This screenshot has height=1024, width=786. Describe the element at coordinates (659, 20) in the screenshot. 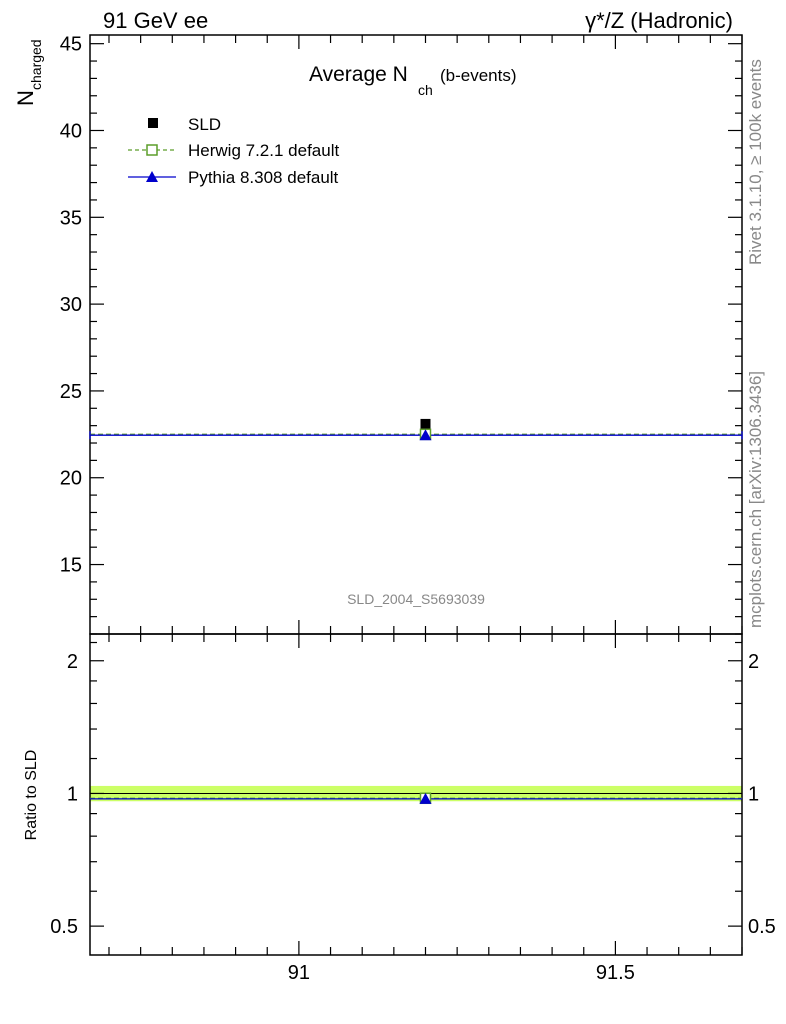

I see `header-right: γ*/Z (Hadronic)` at that location.